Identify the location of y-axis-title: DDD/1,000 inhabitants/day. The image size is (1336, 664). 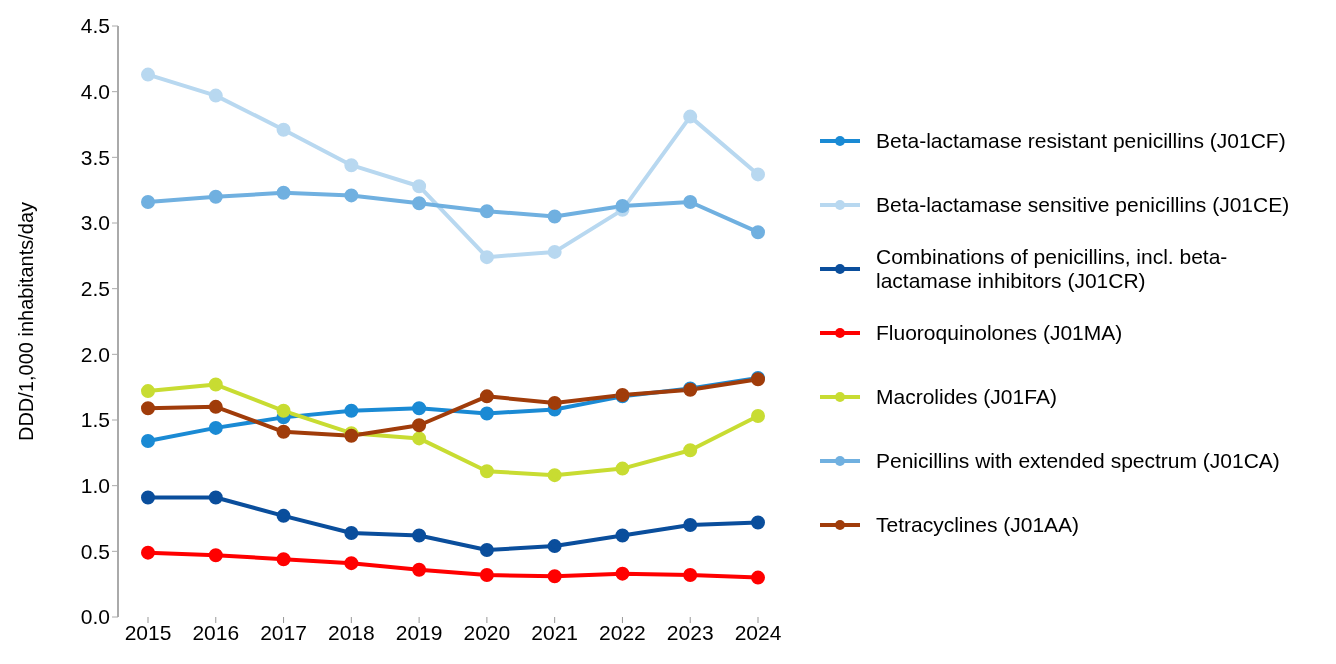
(26, 321).